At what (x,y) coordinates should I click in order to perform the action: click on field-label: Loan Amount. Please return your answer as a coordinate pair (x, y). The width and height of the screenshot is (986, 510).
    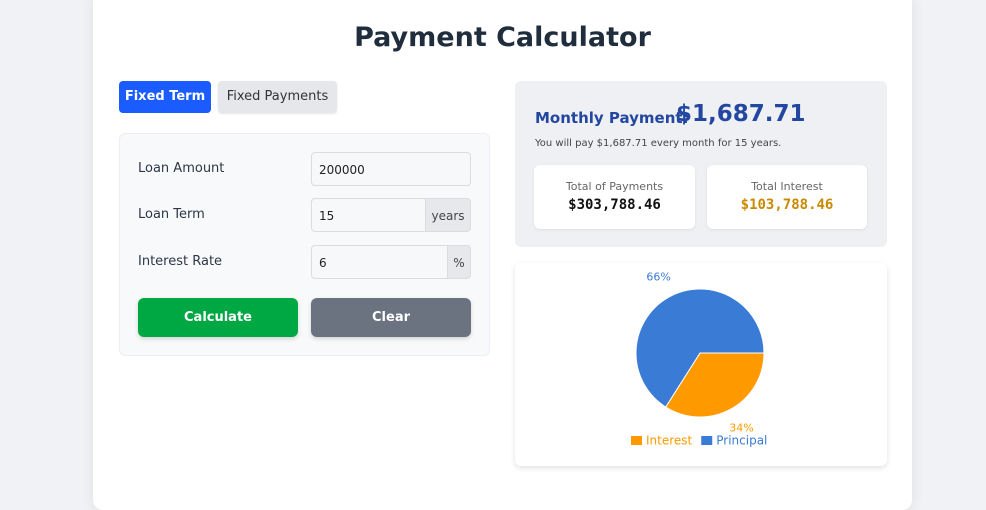
    Looking at the image, I should click on (181, 168).